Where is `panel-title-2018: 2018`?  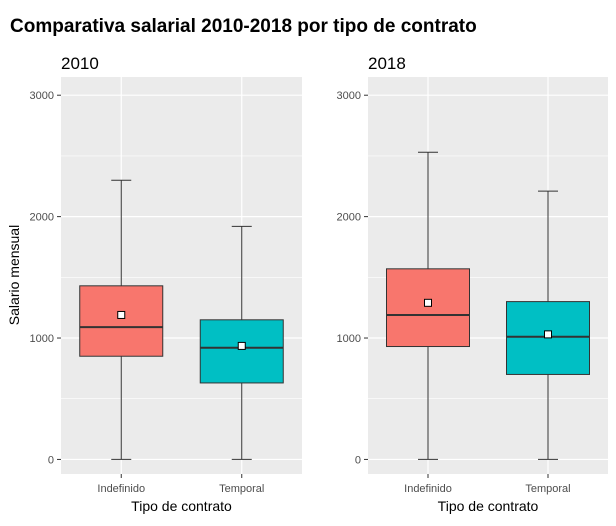 panel-title-2018: 2018 is located at coordinates (387, 63).